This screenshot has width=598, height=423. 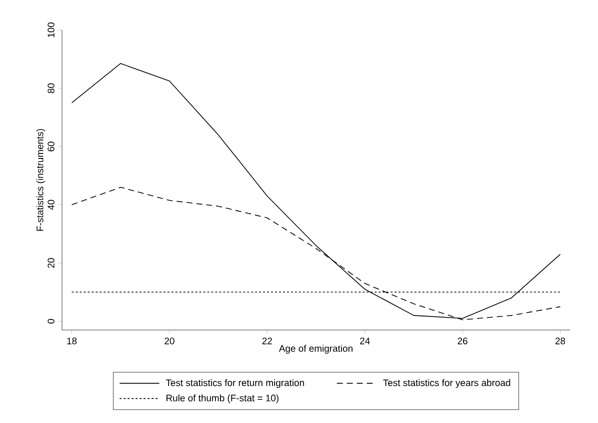 What do you see at coordinates (51, 321) in the screenshot?
I see `y-tick-label: 0` at bounding box center [51, 321].